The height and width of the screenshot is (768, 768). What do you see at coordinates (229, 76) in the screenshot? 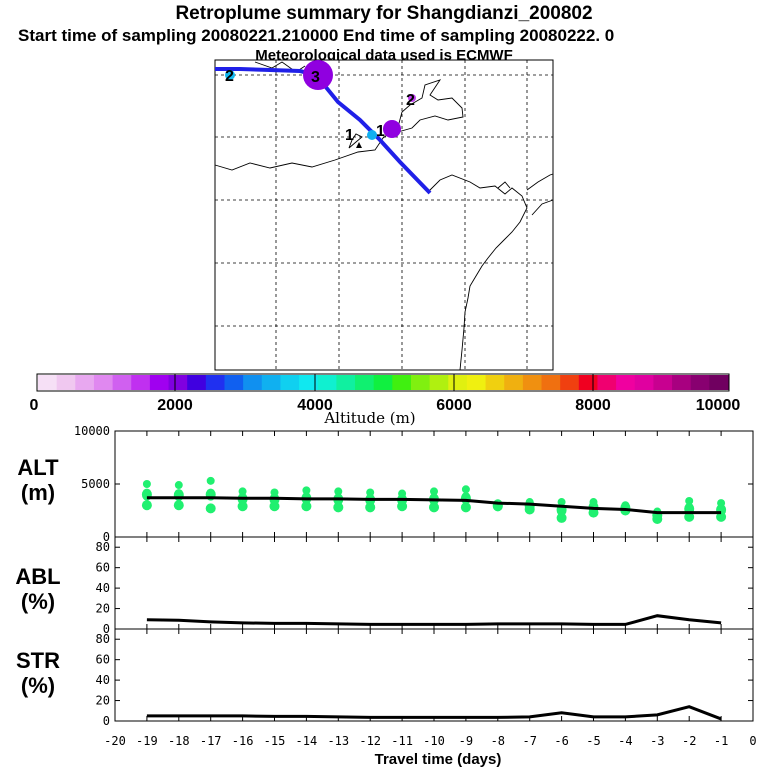
I see `cluster-label-2: 2` at bounding box center [229, 76].